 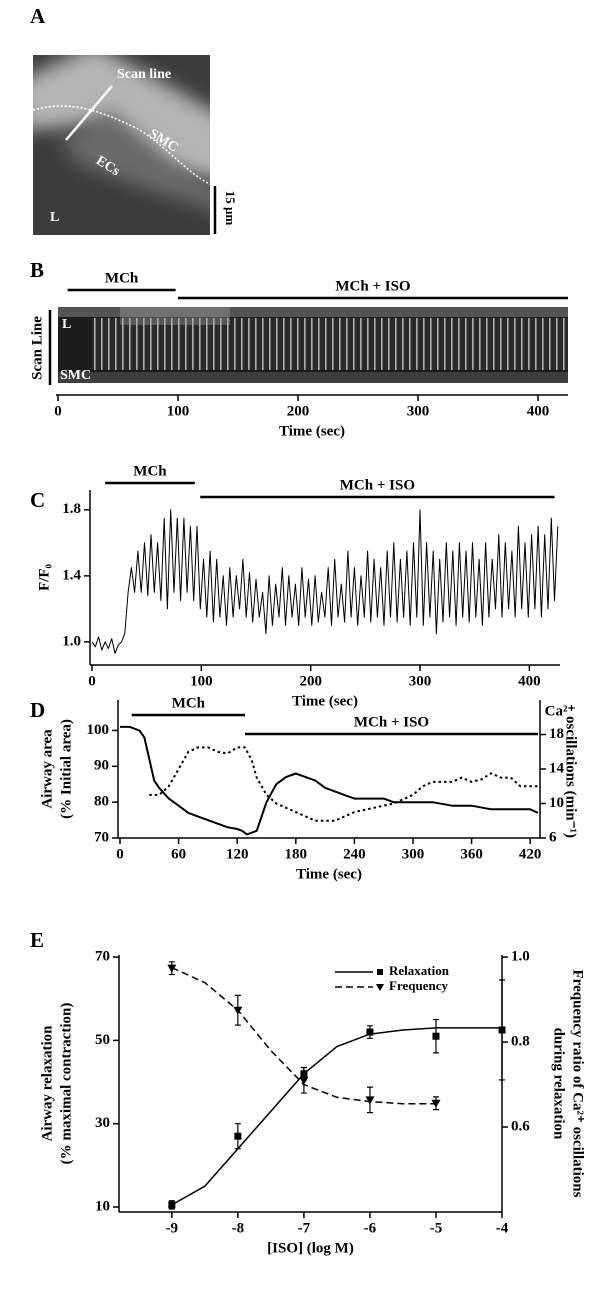 What do you see at coordinates (571, 777) in the screenshot?
I see `y2-axis-label: oscillations (min⁻¹)` at bounding box center [571, 777].